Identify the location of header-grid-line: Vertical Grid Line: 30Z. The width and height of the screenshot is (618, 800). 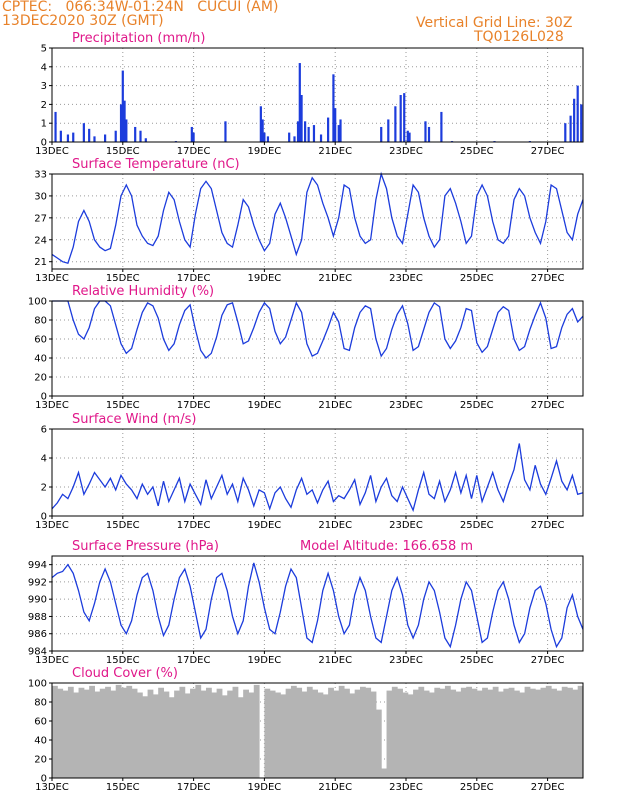
(494, 23).